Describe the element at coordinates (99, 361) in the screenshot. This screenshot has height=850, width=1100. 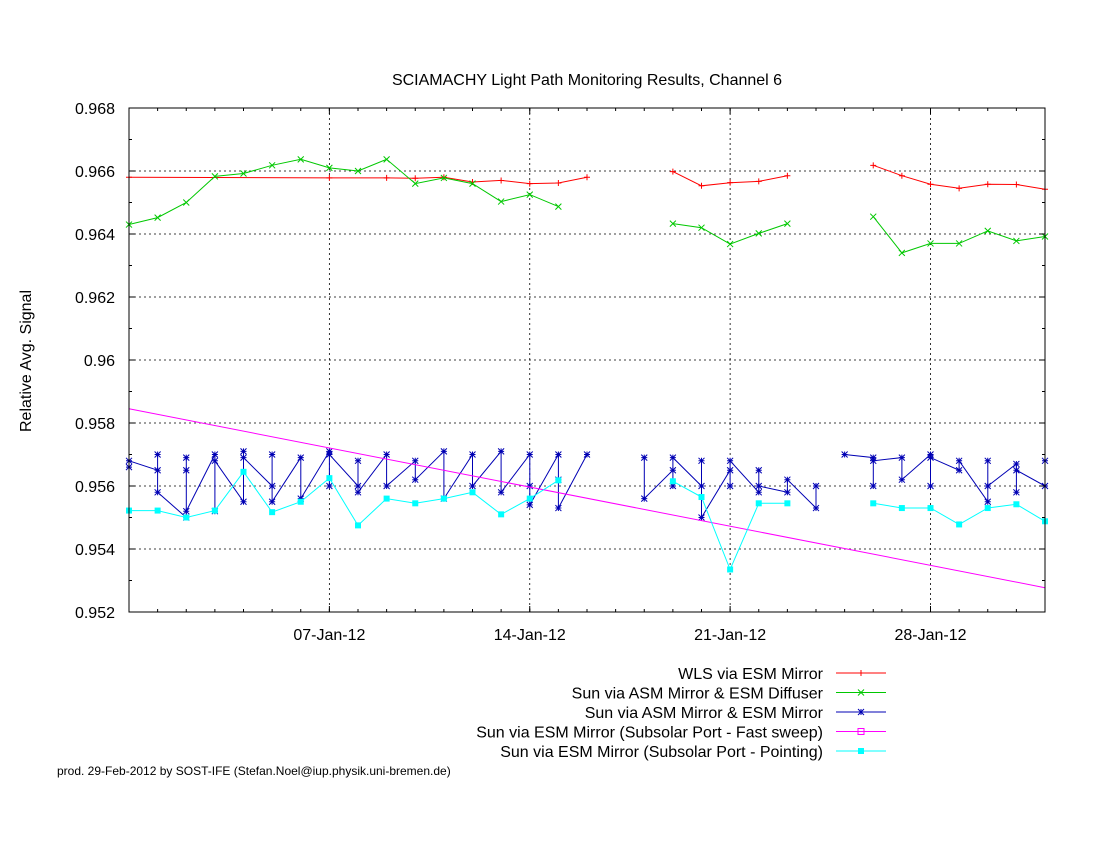
I see `y-tick-label: 0.96` at that location.